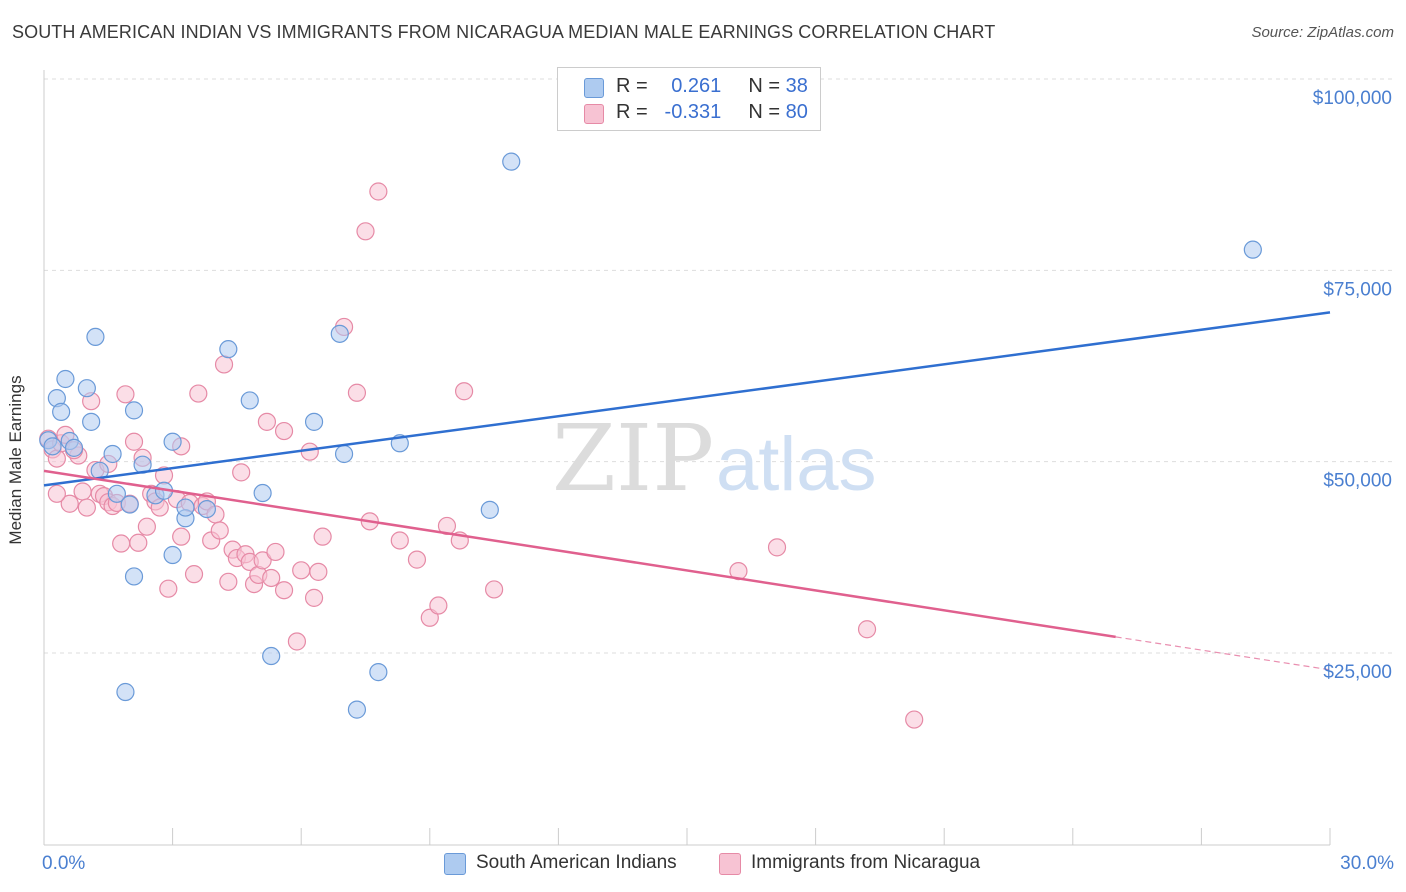 The height and width of the screenshot is (892, 1406). What do you see at coordinates (579, 554) in the screenshot?
I see `trend-line-nicaragua` at bounding box center [579, 554].